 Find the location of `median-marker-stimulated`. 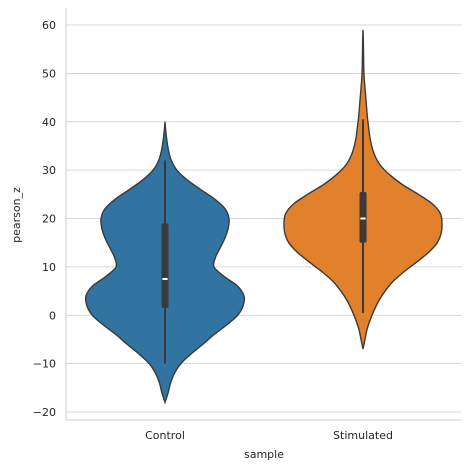

median-marker-stimulated is located at coordinates (363, 218).